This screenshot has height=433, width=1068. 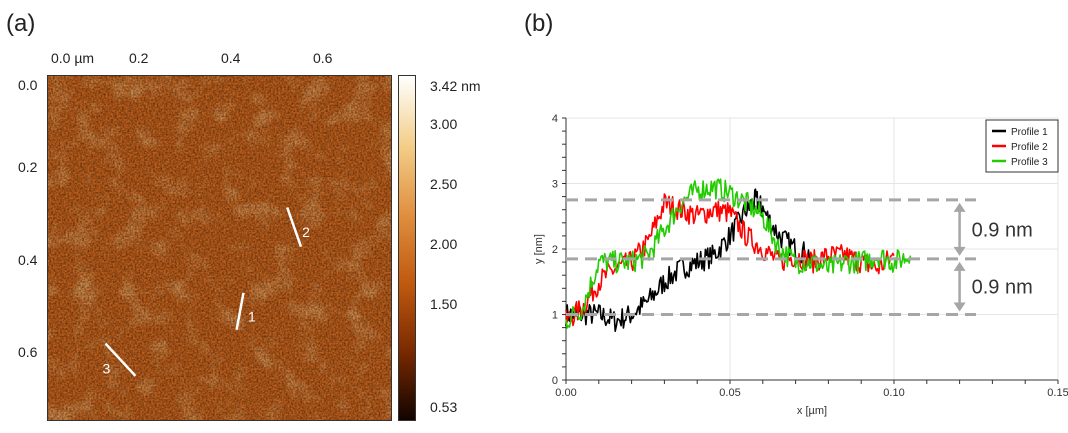 What do you see at coordinates (1057, 393) in the screenshot?
I see `x-tick-label: 0.15` at bounding box center [1057, 393].